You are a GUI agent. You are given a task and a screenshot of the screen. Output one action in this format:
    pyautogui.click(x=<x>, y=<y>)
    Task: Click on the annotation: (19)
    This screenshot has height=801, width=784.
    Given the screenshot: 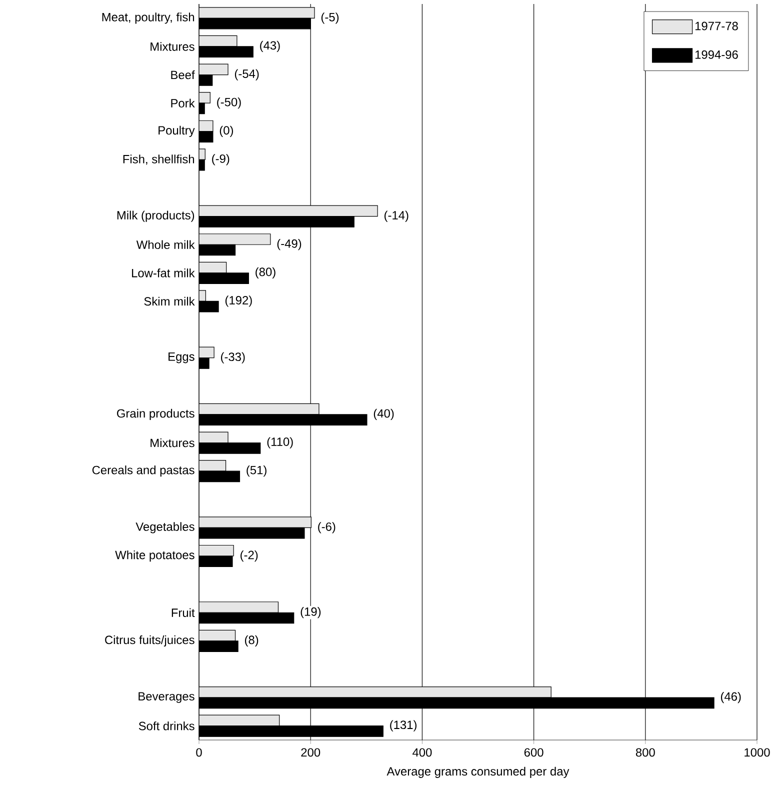 What is the action you would take?
    pyautogui.click(x=310, y=612)
    